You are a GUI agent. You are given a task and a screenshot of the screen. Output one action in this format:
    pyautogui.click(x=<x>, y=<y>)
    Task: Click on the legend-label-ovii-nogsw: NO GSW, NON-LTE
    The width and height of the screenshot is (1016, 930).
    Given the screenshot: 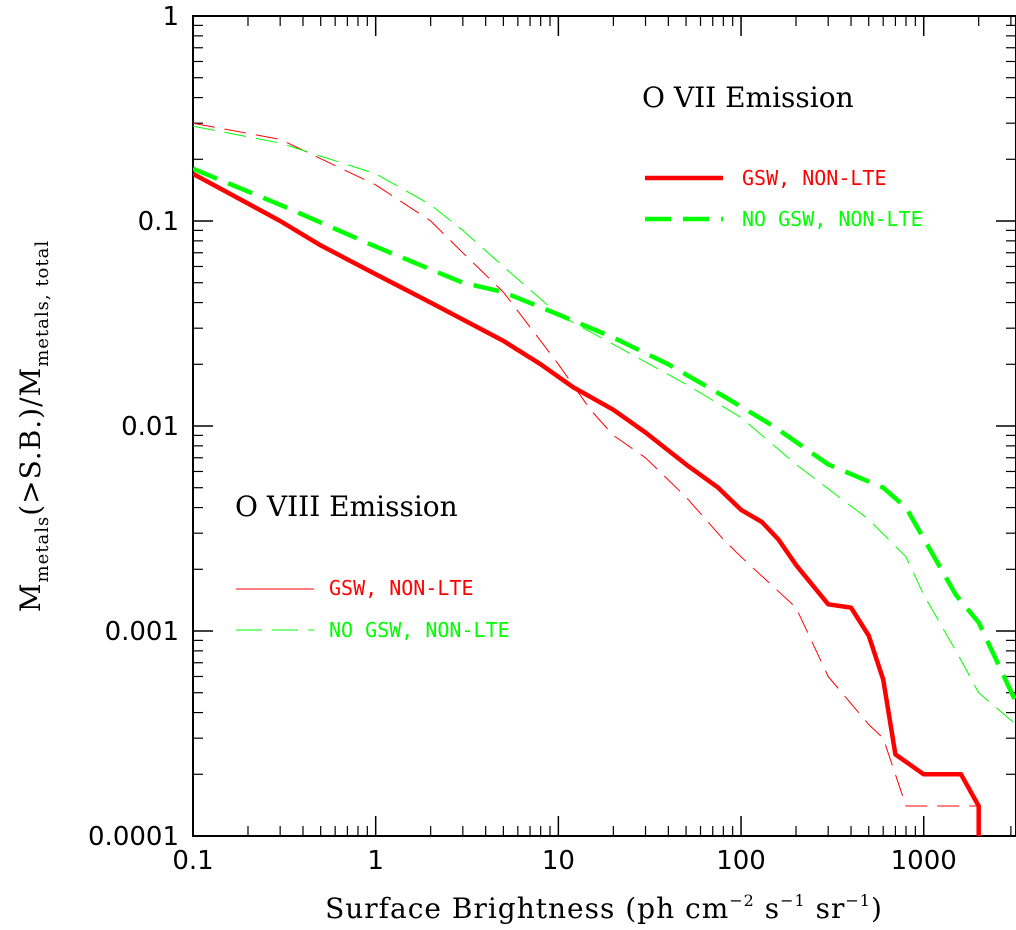 What is the action you would take?
    pyautogui.click(x=832, y=219)
    